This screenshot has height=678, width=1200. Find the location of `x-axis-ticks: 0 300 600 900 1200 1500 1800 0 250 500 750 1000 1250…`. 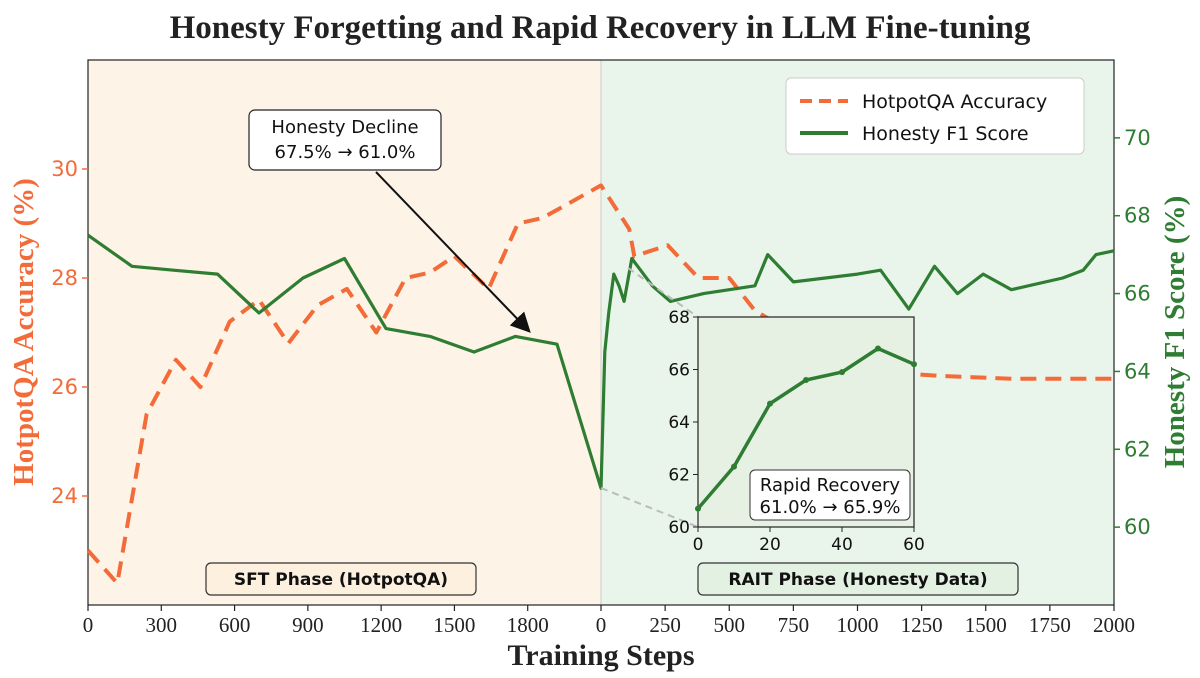

x-axis-ticks: 0 300 600 900 1200 1500 1800 0 250 500 750 1000 1250… is located at coordinates (609, 621).